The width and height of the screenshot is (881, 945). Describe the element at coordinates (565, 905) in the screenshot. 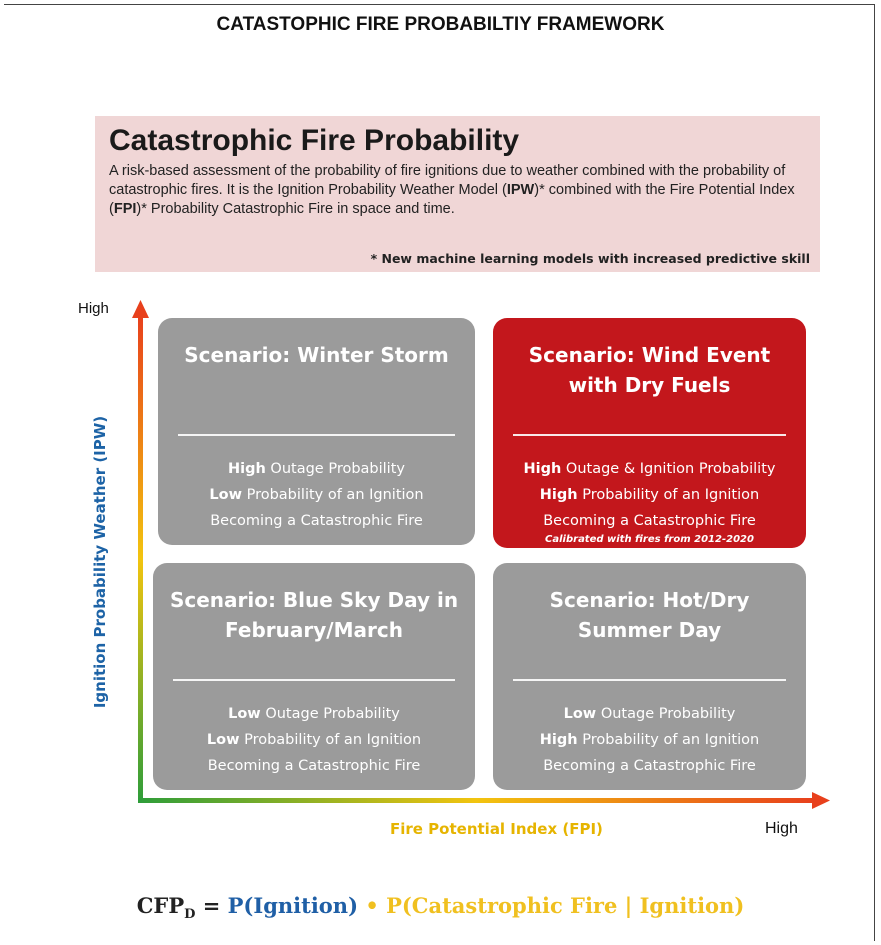

I see `formula-term: P(Catastrophic Fire | Ignition)` at that location.